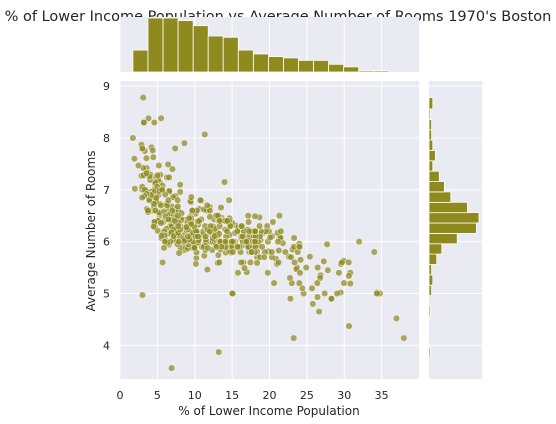 The width and height of the screenshot is (556, 424). What do you see at coordinates (270, 395) in the screenshot?
I see `x-tick-label: 20` at bounding box center [270, 395].